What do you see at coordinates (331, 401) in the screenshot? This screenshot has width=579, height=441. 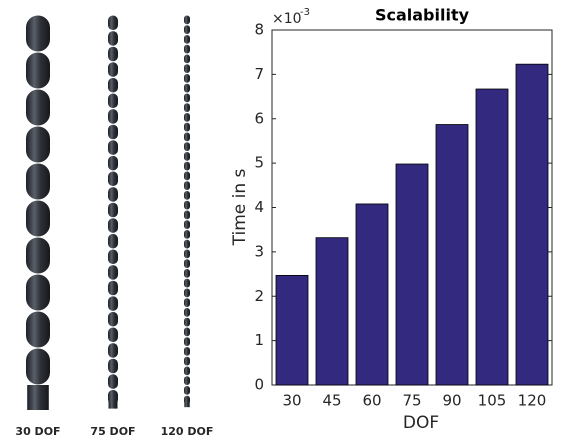 I see `x-tick-label: 45` at bounding box center [331, 401].